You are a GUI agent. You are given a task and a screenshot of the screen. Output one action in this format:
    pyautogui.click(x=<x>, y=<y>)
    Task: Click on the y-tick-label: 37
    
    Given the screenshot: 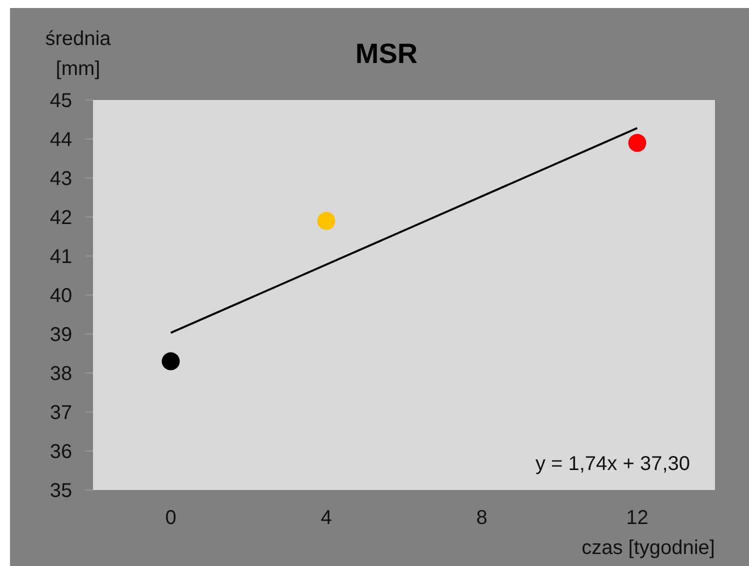 What is the action you would take?
    pyautogui.click(x=61, y=413)
    